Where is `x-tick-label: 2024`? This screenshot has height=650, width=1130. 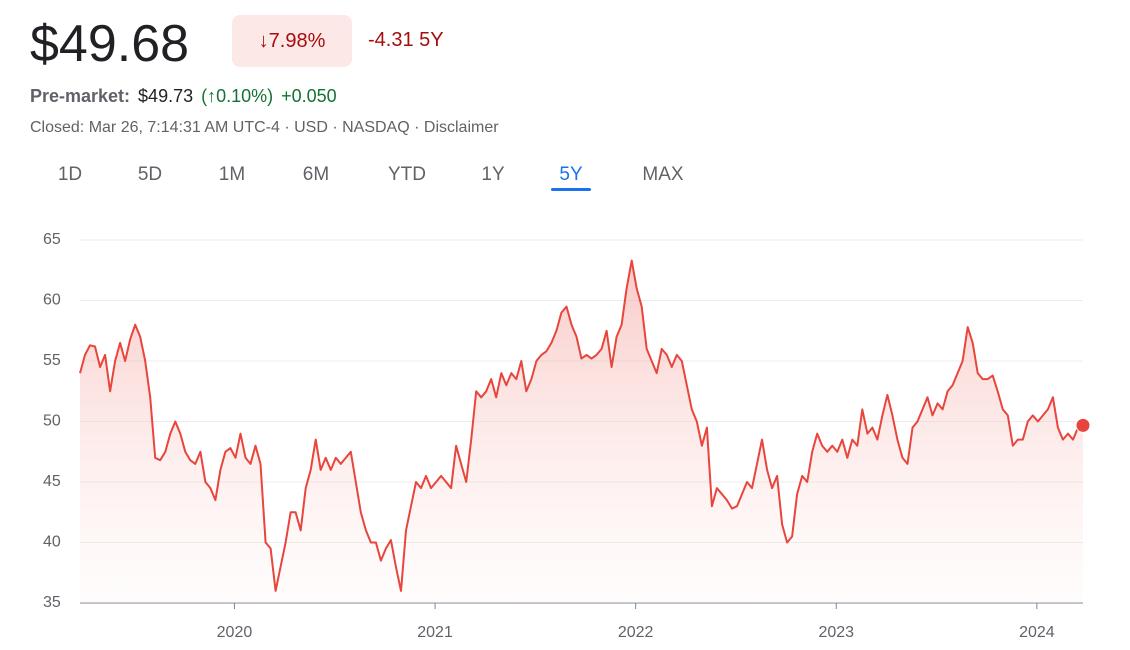
x-tick-label: 2024 is located at coordinates (1037, 632).